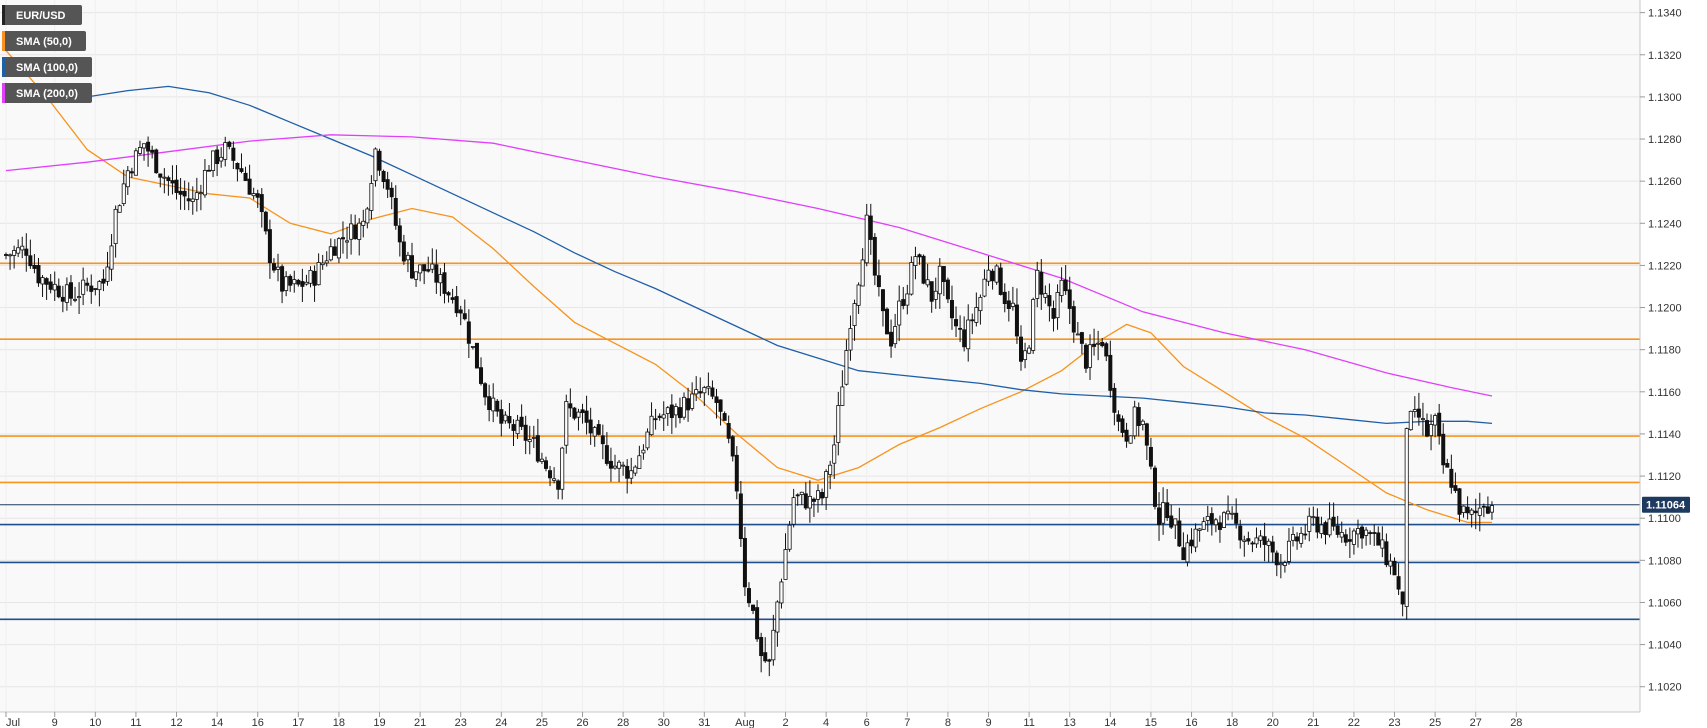 The height and width of the screenshot is (728, 1707). Describe the element at coordinates (785, 722) in the screenshot. I see `x-tick-label: 2` at that location.